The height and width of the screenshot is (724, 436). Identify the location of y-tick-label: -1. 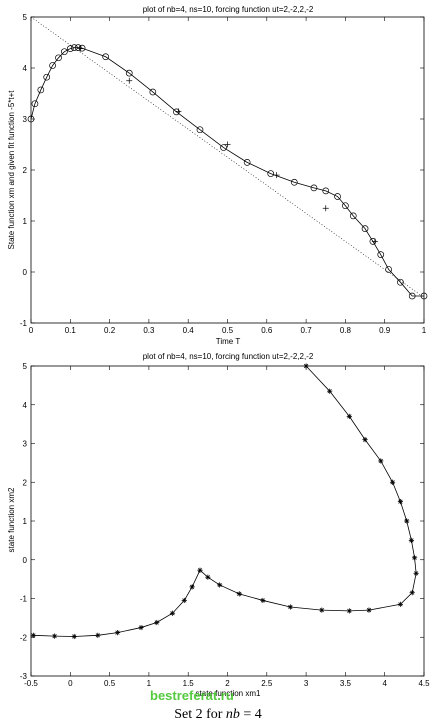
(24, 323).